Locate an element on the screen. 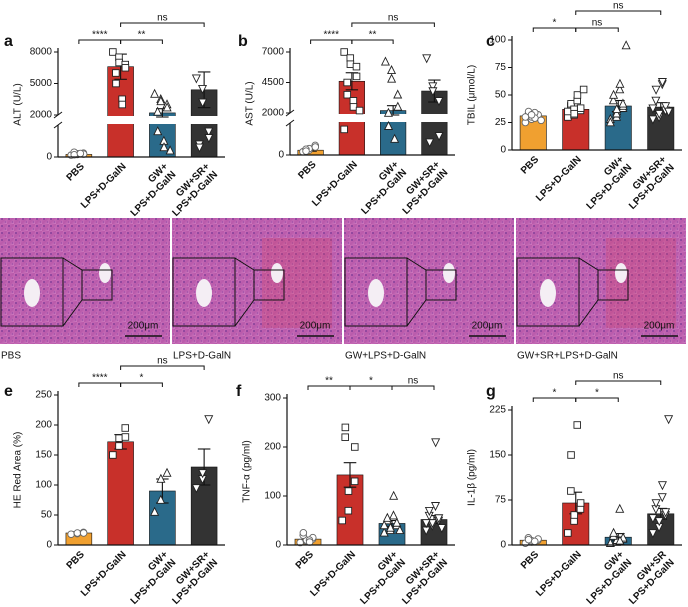 The height and width of the screenshot is (607, 688). significance-label: ** is located at coordinates (329, 381).